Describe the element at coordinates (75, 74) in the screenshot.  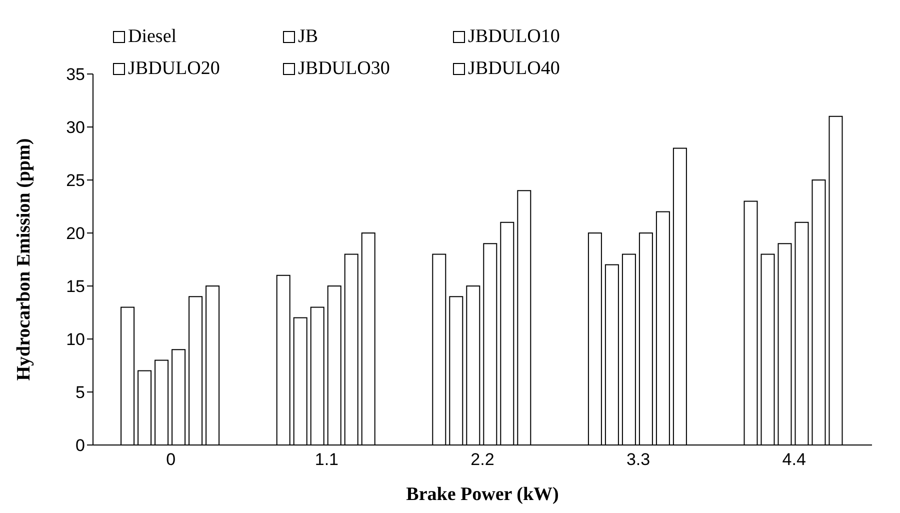
I see `y-tick-label: 35` at that location.